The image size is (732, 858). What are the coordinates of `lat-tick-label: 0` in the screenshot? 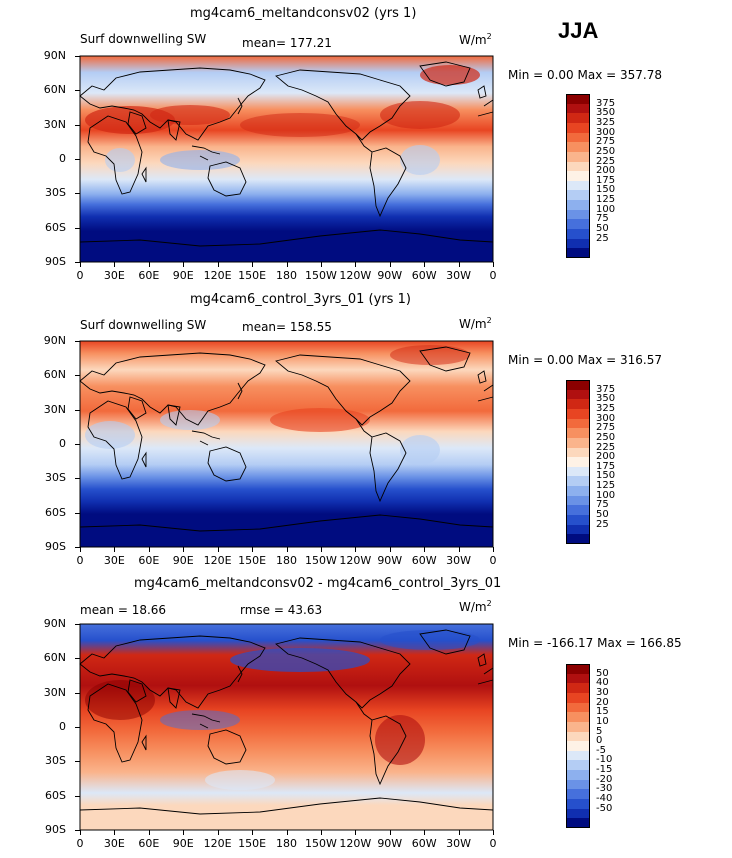 It's located at (62, 726).